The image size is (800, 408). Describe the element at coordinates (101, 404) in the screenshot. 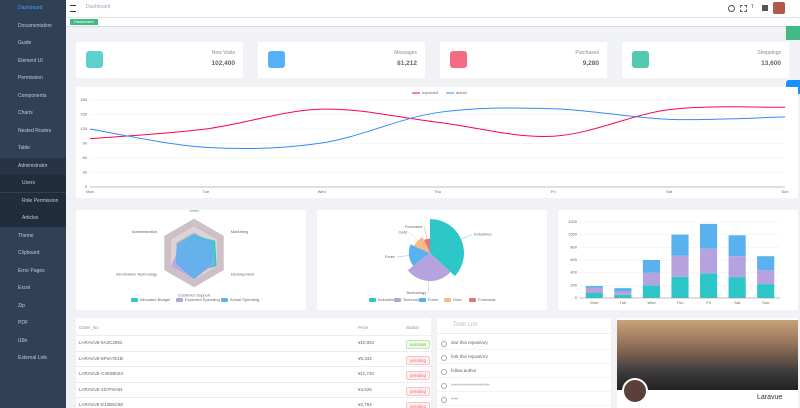

I see `table-cell: LARAVUE-E13B5C88` at that location.